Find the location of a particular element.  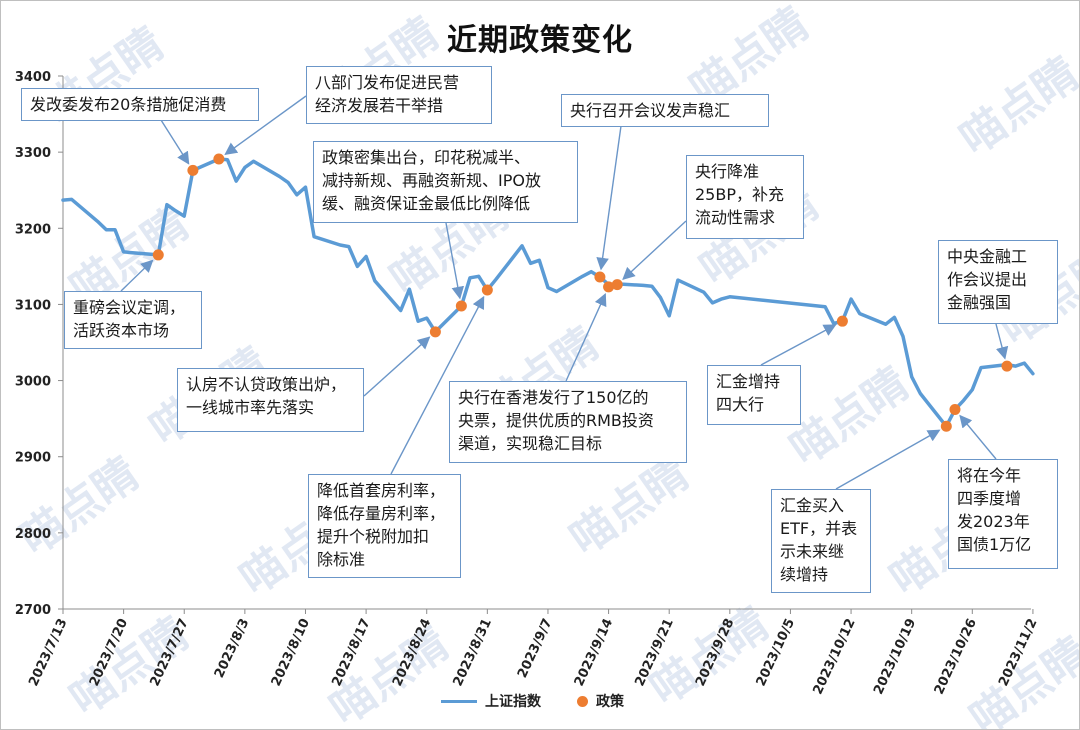

y-tick-label: 2900 is located at coordinates (33, 458).